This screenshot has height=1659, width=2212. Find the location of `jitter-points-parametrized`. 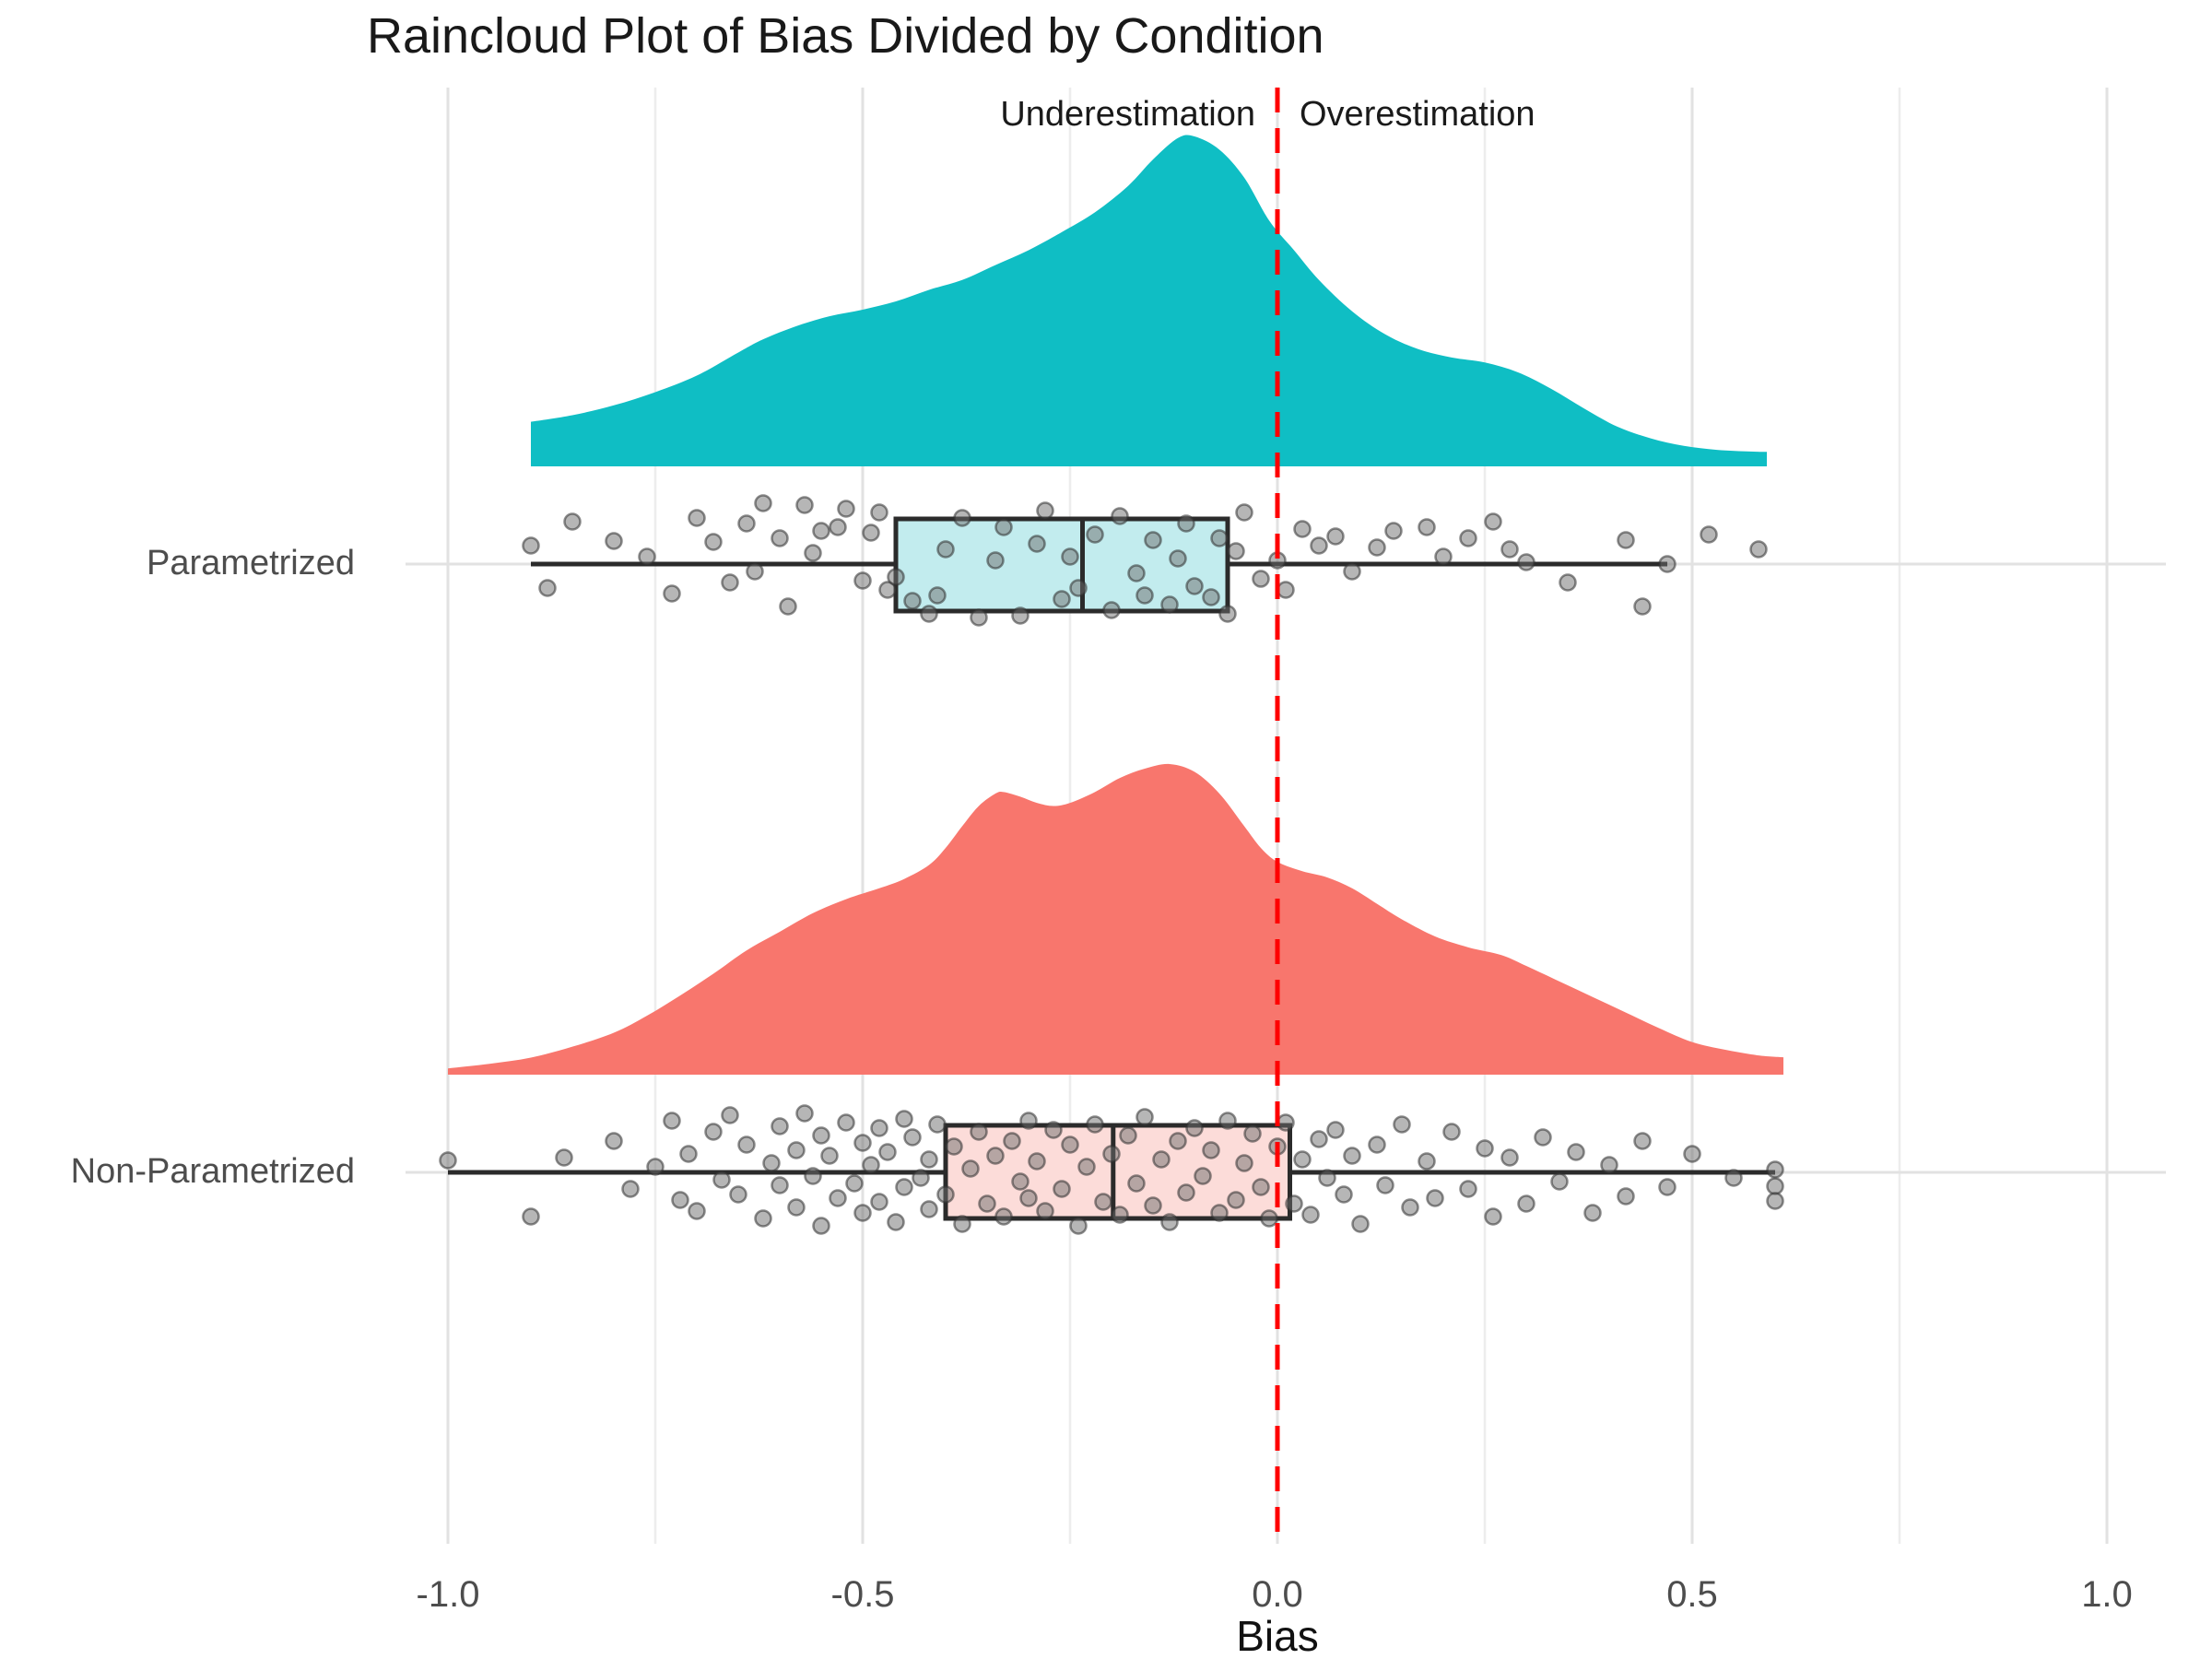

jitter-points-parametrized is located at coordinates (1145, 560).